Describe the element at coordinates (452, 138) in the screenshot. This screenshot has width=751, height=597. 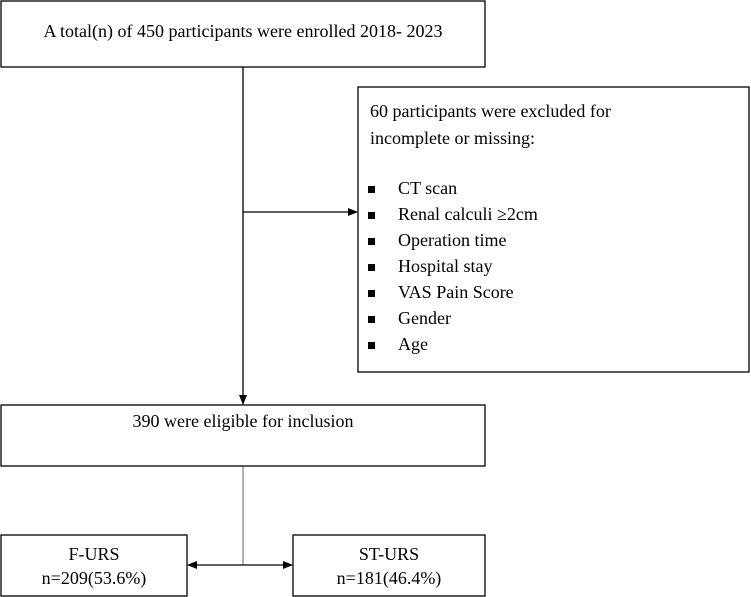
I see `box-text: incomplete or missing:` at that location.